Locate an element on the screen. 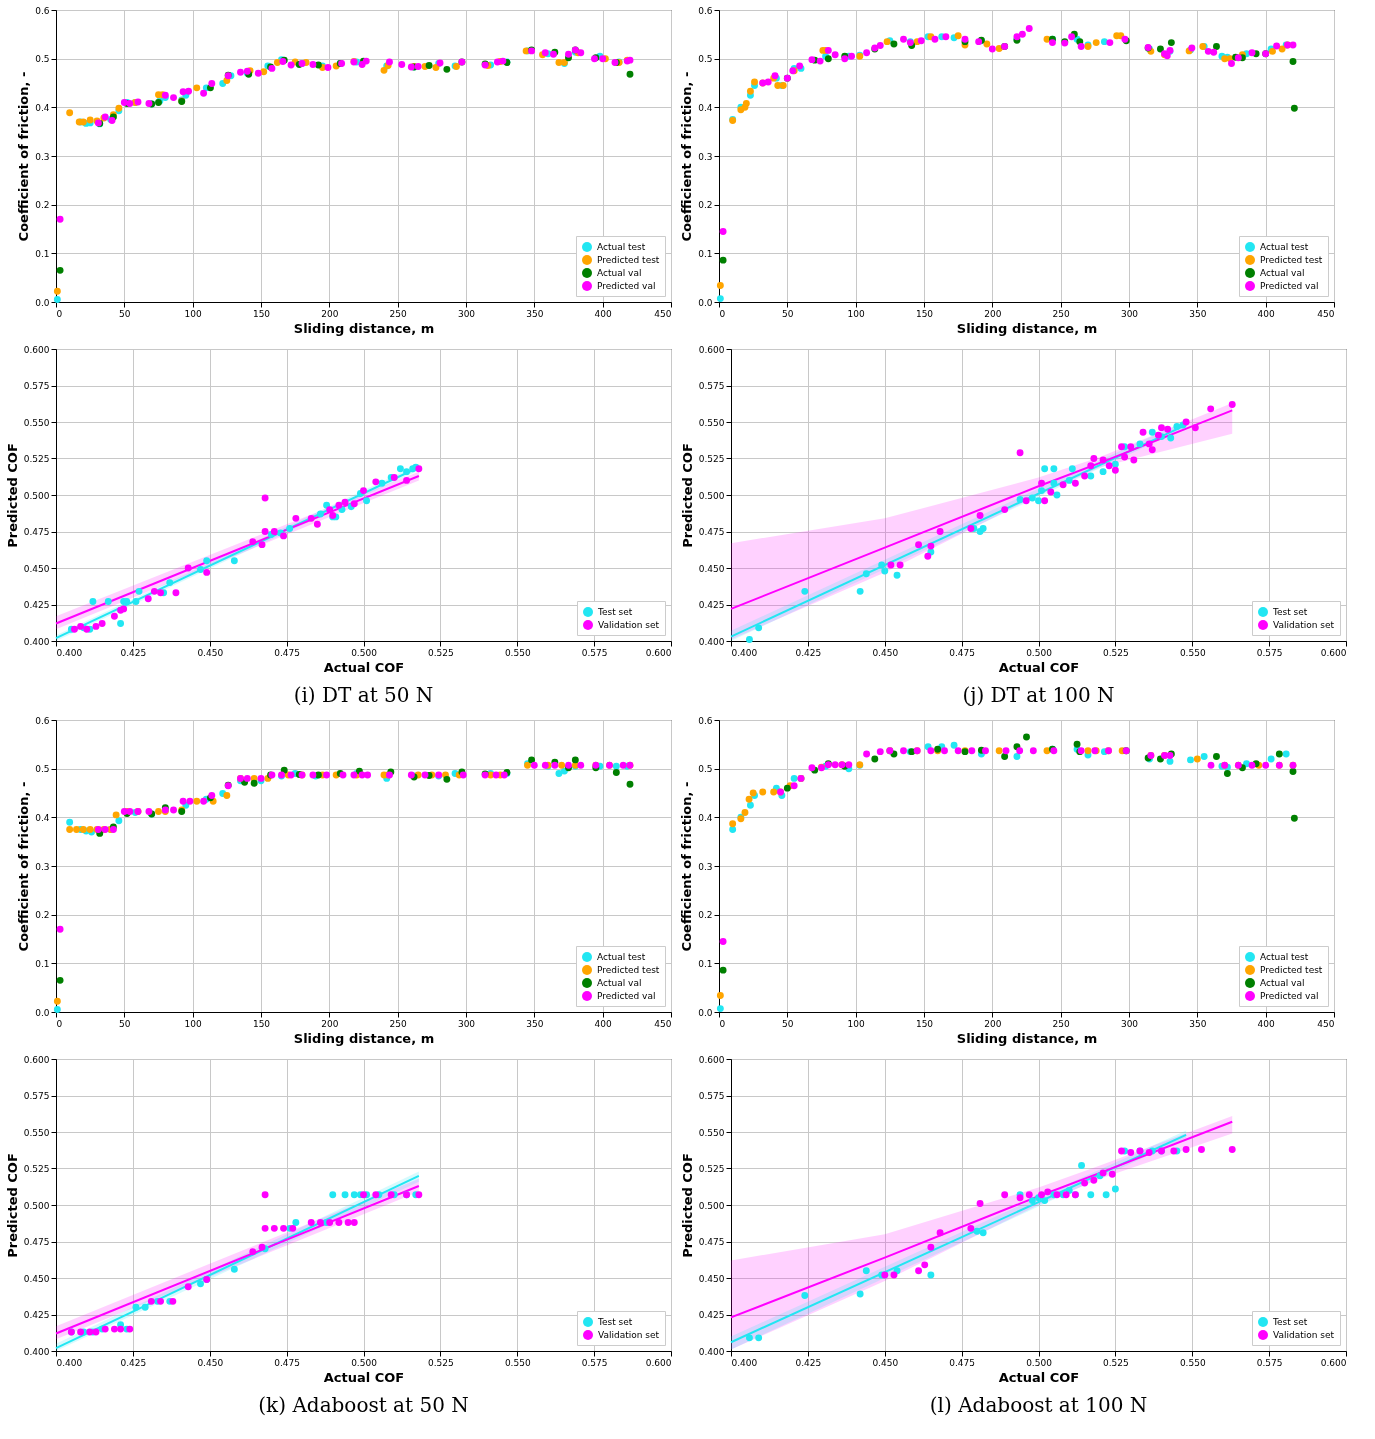 This screenshot has height=1439, width=1375. x-tick-label: 400 is located at coordinates (603, 1023).